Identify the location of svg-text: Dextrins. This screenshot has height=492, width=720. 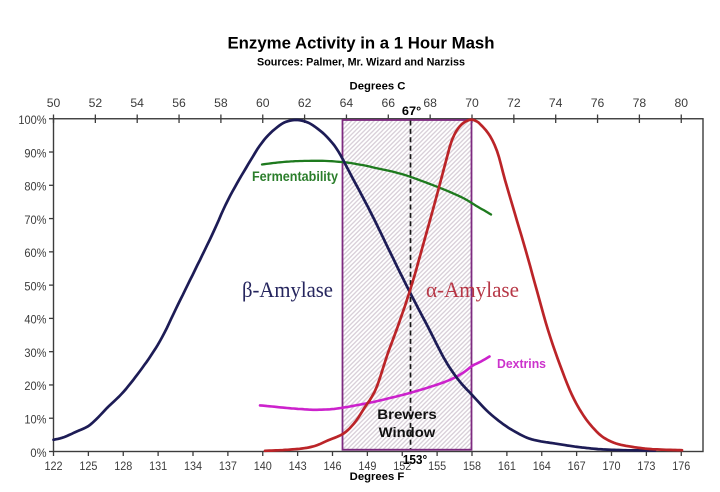
(521, 363).